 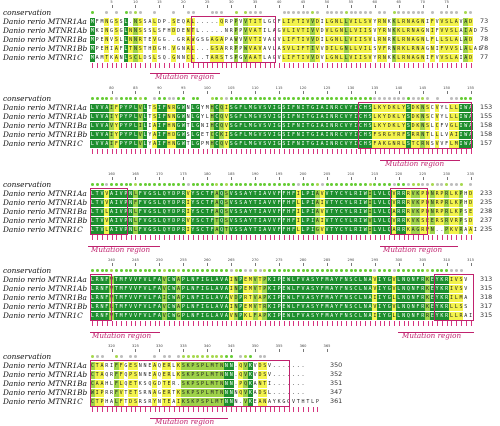 I want to click on residue: D, so click(x=389, y=108).